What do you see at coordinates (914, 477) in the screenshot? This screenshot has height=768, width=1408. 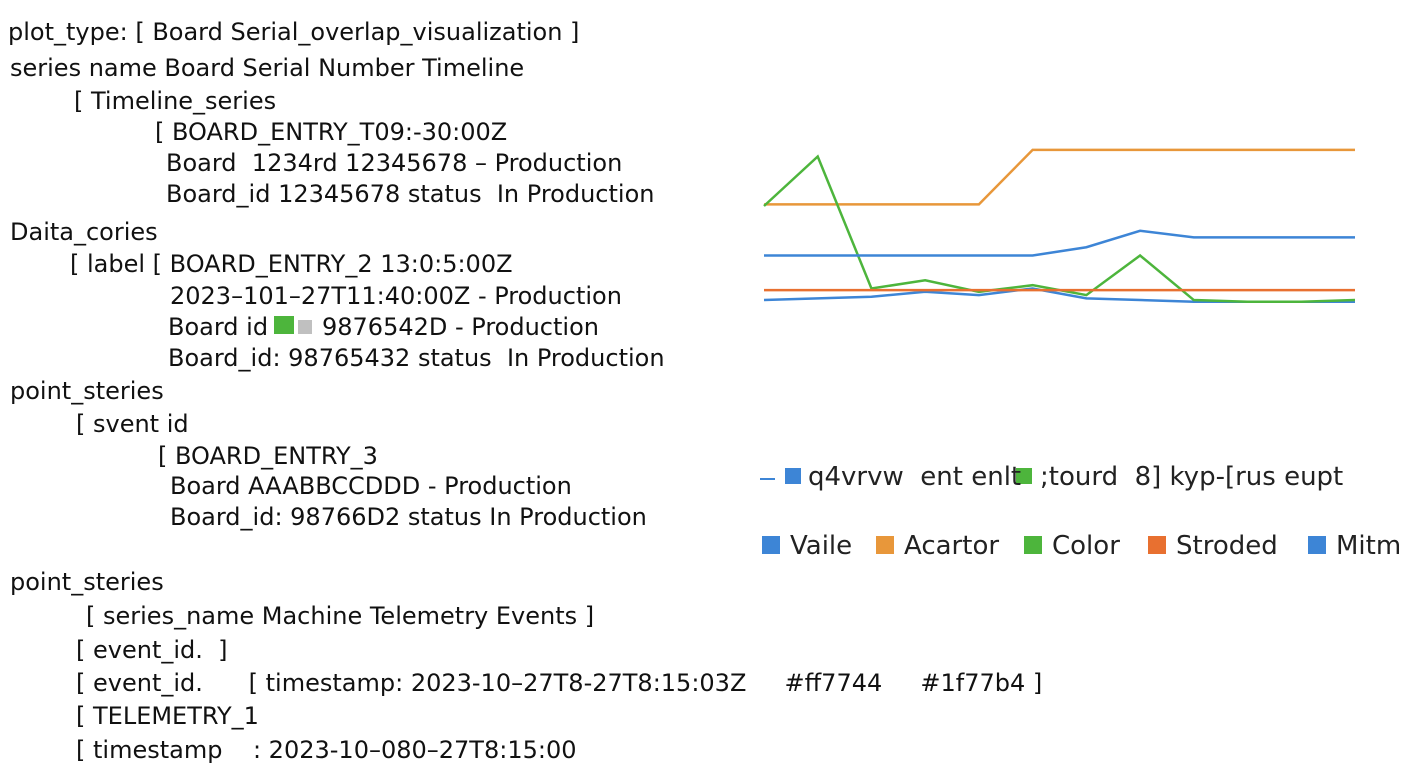 I see `annotation: q4vrvw ent enlt` at bounding box center [914, 477].